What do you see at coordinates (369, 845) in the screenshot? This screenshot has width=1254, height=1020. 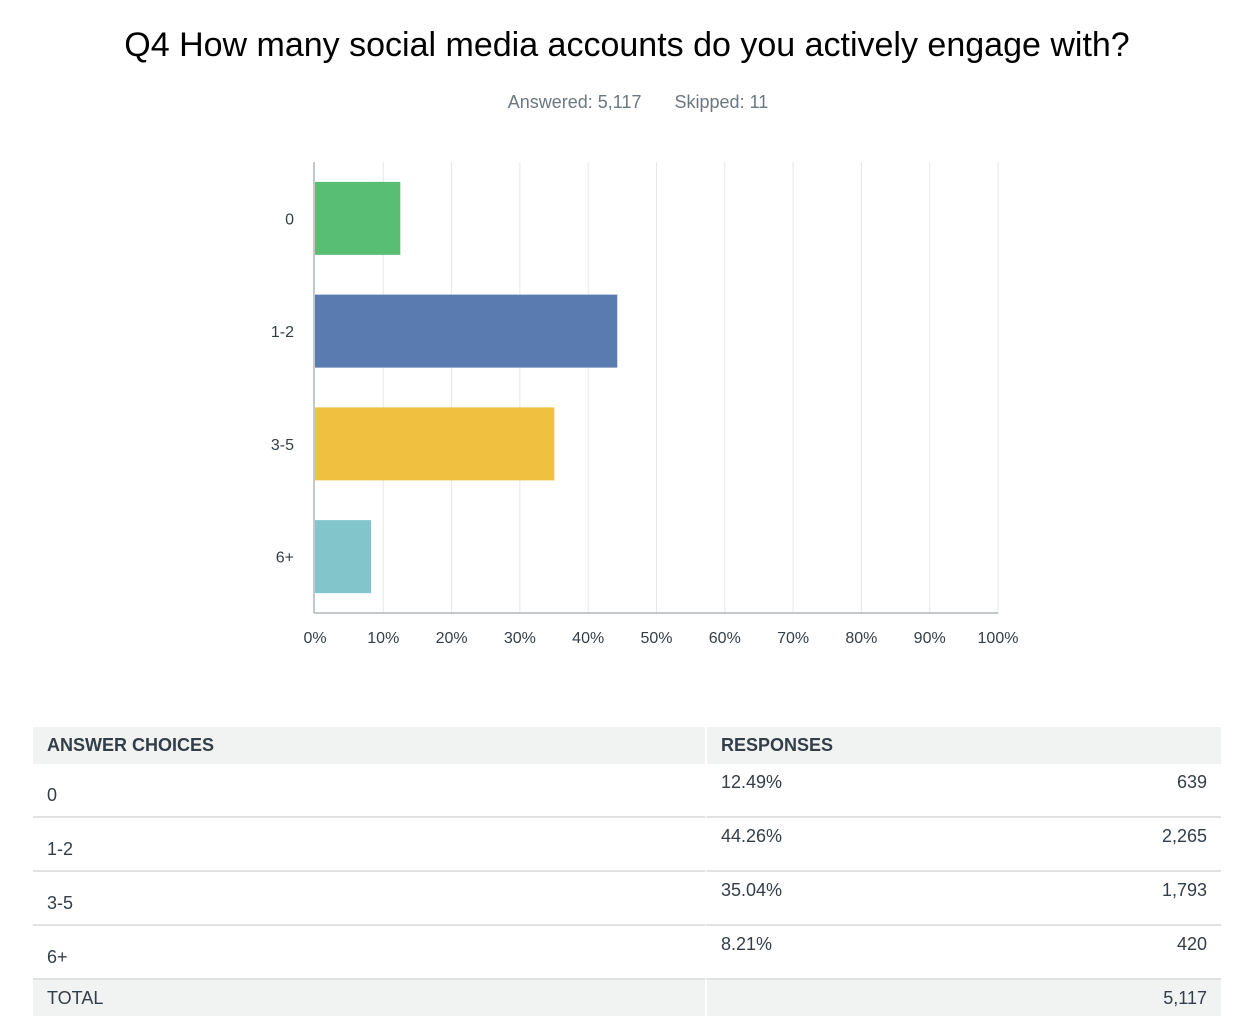 I see `row-choice: 1-2` at bounding box center [369, 845].